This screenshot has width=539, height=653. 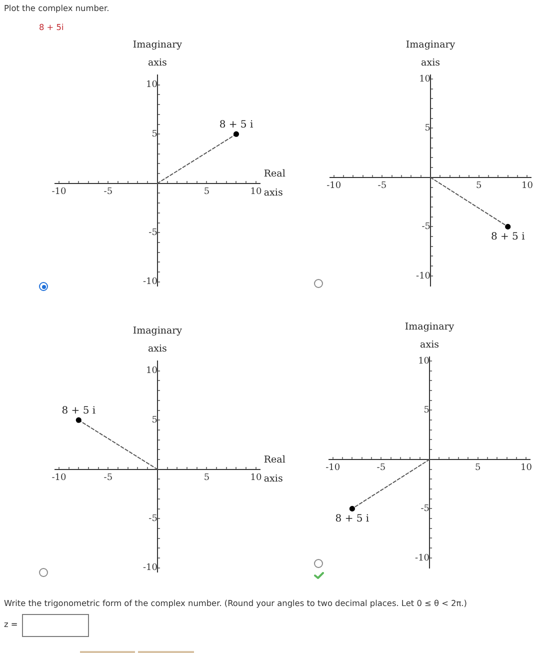 What do you see at coordinates (57, 8) in the screenshot?
I see `chart-title: Plot the complex number.` at bounding box center [57, 8].